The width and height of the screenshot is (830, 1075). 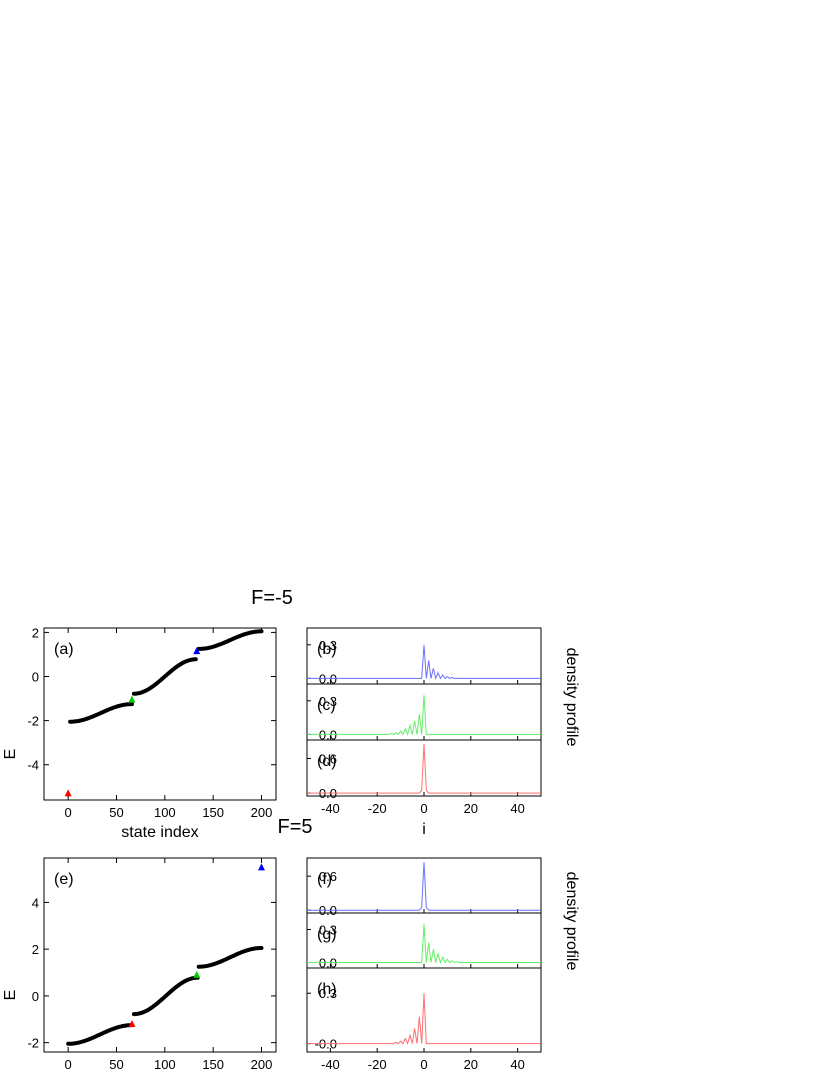 I want to click on panel-f: 0.00.6(f), so click(x=424, y=887).